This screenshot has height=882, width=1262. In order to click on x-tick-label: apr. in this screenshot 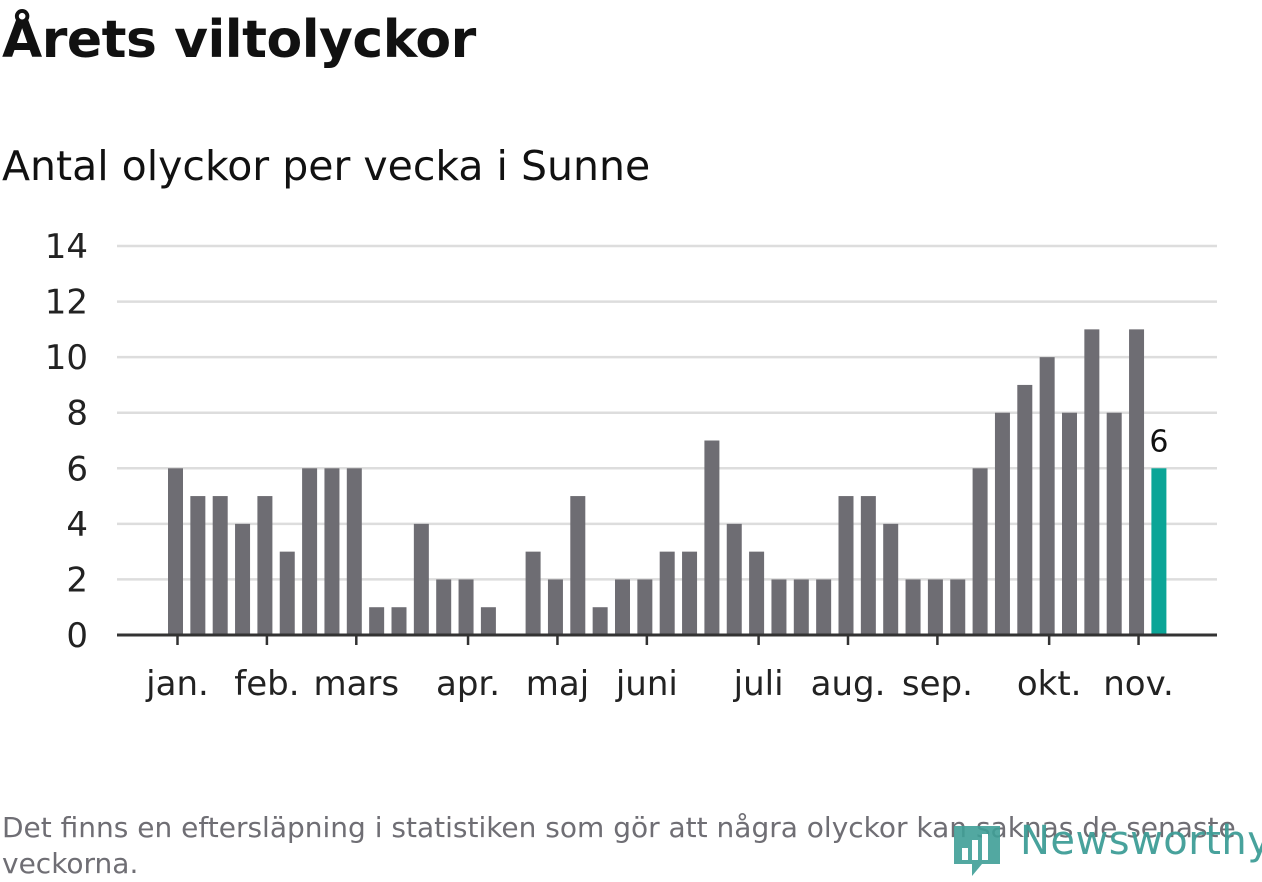, I will do `click(468, 684)`.